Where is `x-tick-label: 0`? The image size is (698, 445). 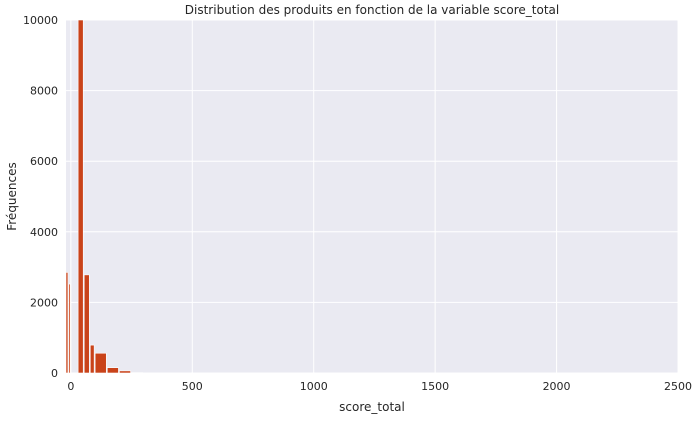
x-tick-label: 0 is located at coordinates (70, 386).